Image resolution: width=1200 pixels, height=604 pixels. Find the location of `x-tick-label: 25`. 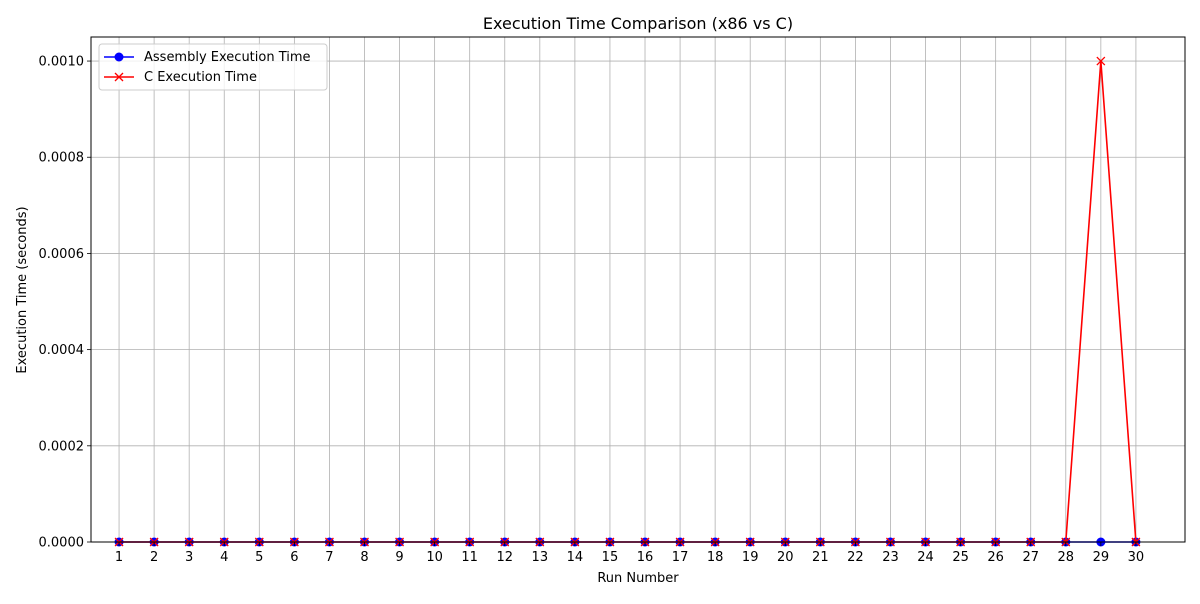

x-tick-label: 25 is located at coordinates (960, 557).